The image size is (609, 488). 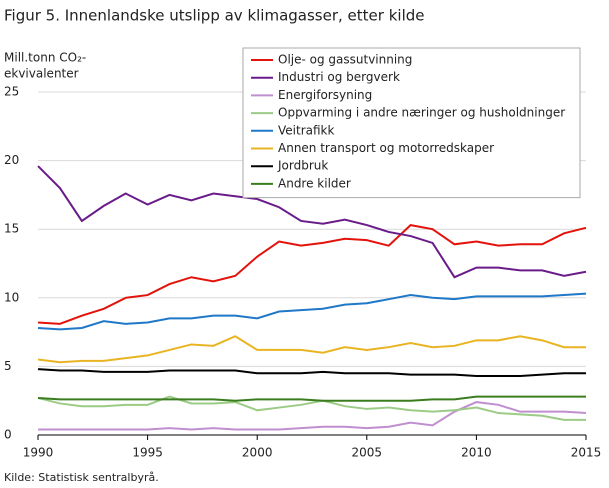 What do you see at coordinates (11, 92) in the screenshot?
I see `y-tick-label: 25` at bounding box center [11, 92].